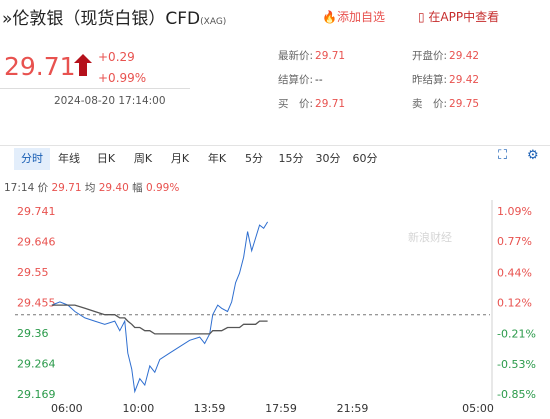 Image resolution: width=550 pixels, height=419 pixels. What do you see at coordinates (213, 22) in the screenshot?
I see `code: (XAG)` at bounding box center [213, 22].